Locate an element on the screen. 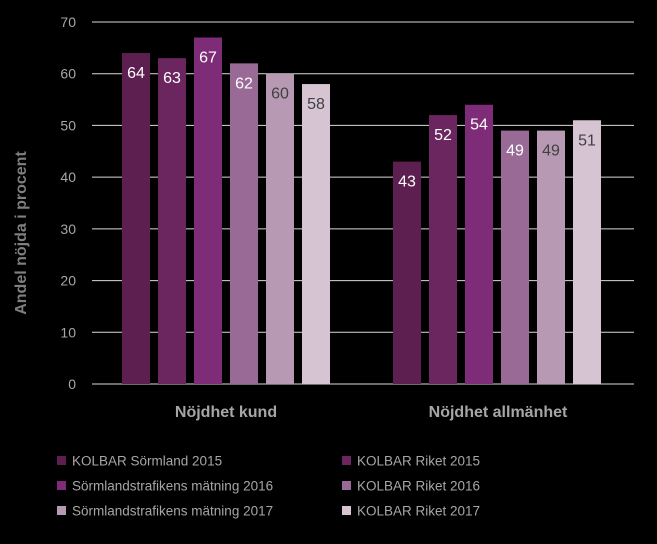  data-label: 67 is located at coordinates (208, 58).